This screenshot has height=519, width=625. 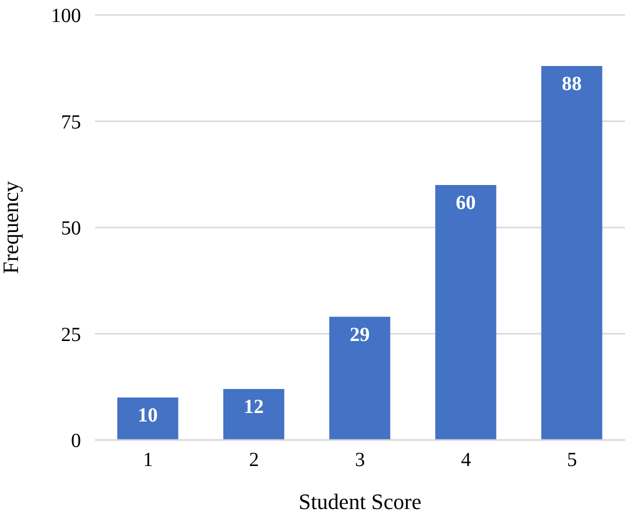 What do you see at coordinates (466, 203) in the screenshot?
I see `data-label: 60` at bounding box center [466, 203].